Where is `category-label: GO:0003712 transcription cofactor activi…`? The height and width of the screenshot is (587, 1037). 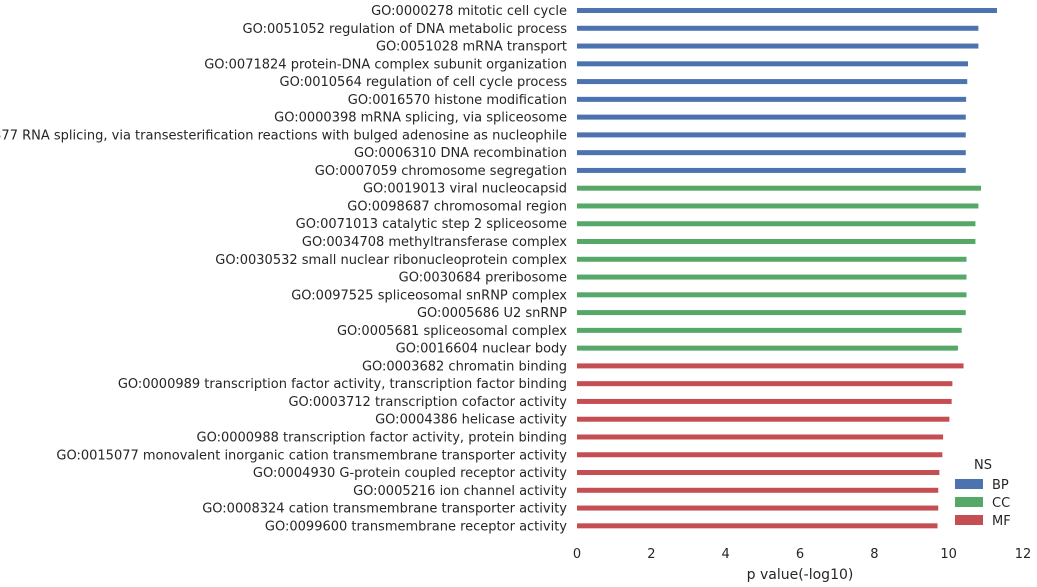
category-label: GO:0003712 transcription cofactor activi… is located at coordinates (427, 402).